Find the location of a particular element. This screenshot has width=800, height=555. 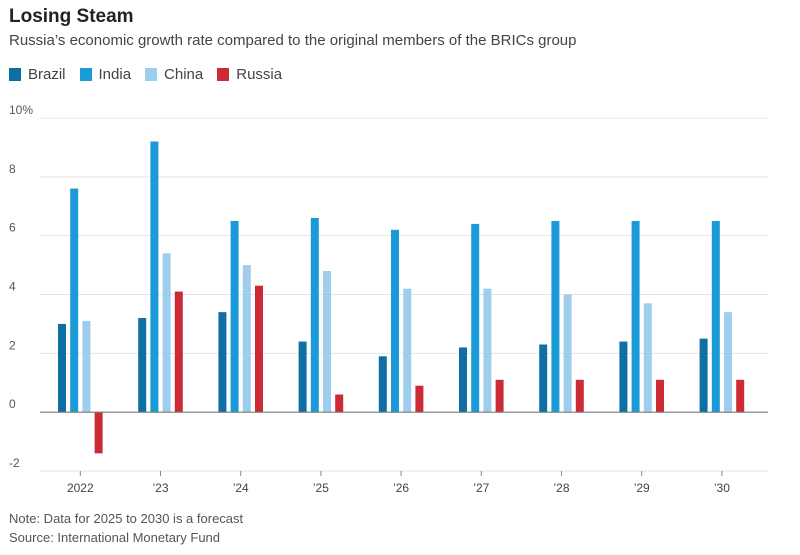

x-tick-label: ’29 is located at coordinates (642, 488).